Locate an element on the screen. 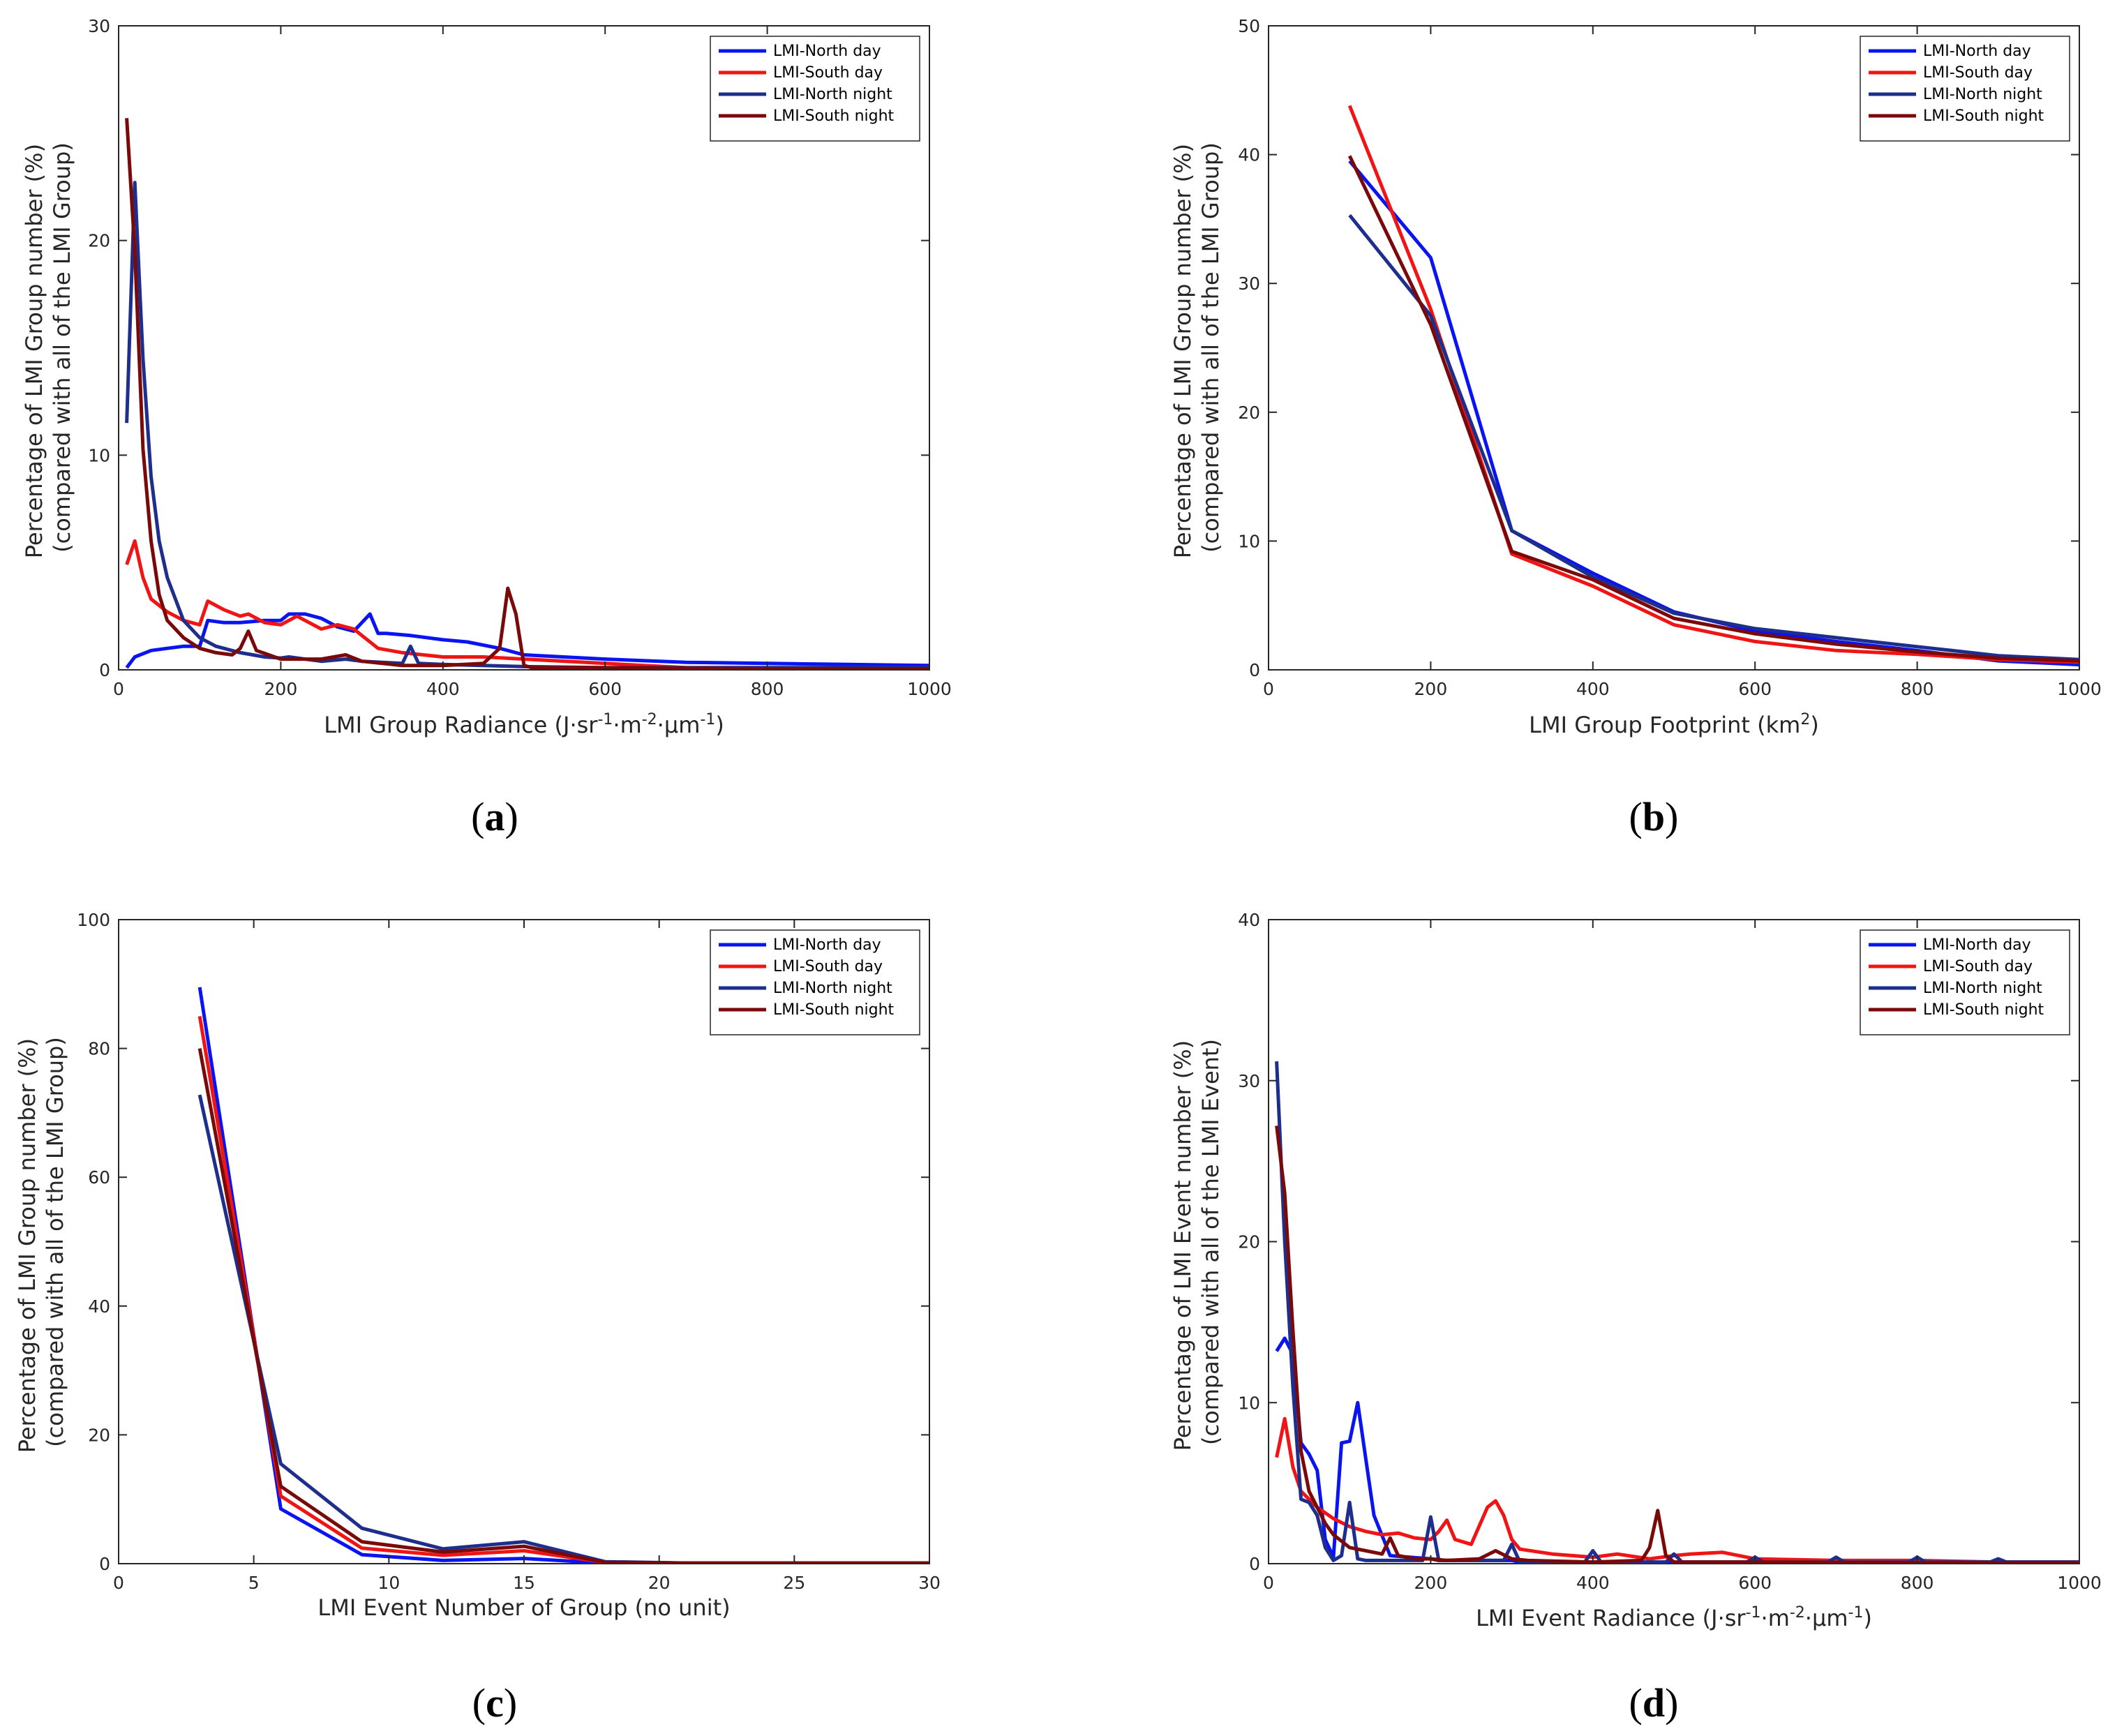 This screenshot has height=1736, width=2124. y-tick-label-c-4: 80 is located at coordinates (99, 1049).